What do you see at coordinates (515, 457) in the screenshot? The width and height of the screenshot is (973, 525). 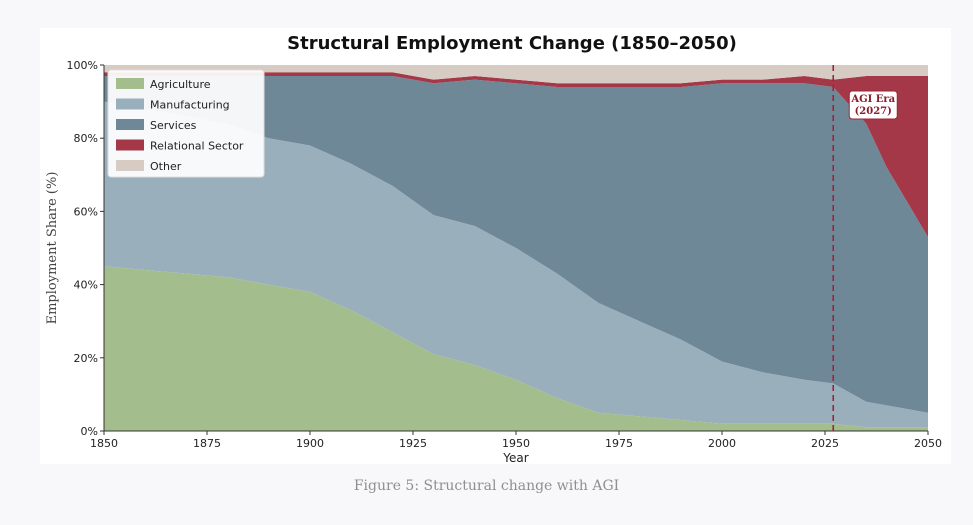 I see `x-axis-label: Year` at bounding box center [515, 457].